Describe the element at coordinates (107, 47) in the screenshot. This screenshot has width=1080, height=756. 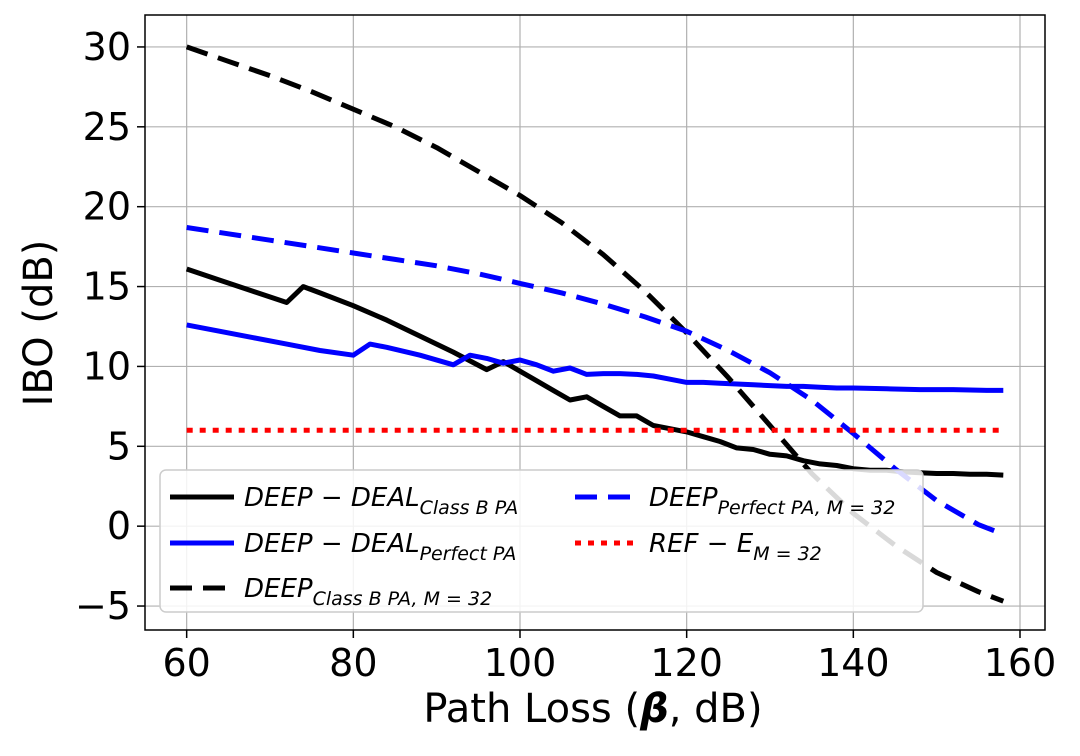
I see `y-tick-label: 30` at that location.